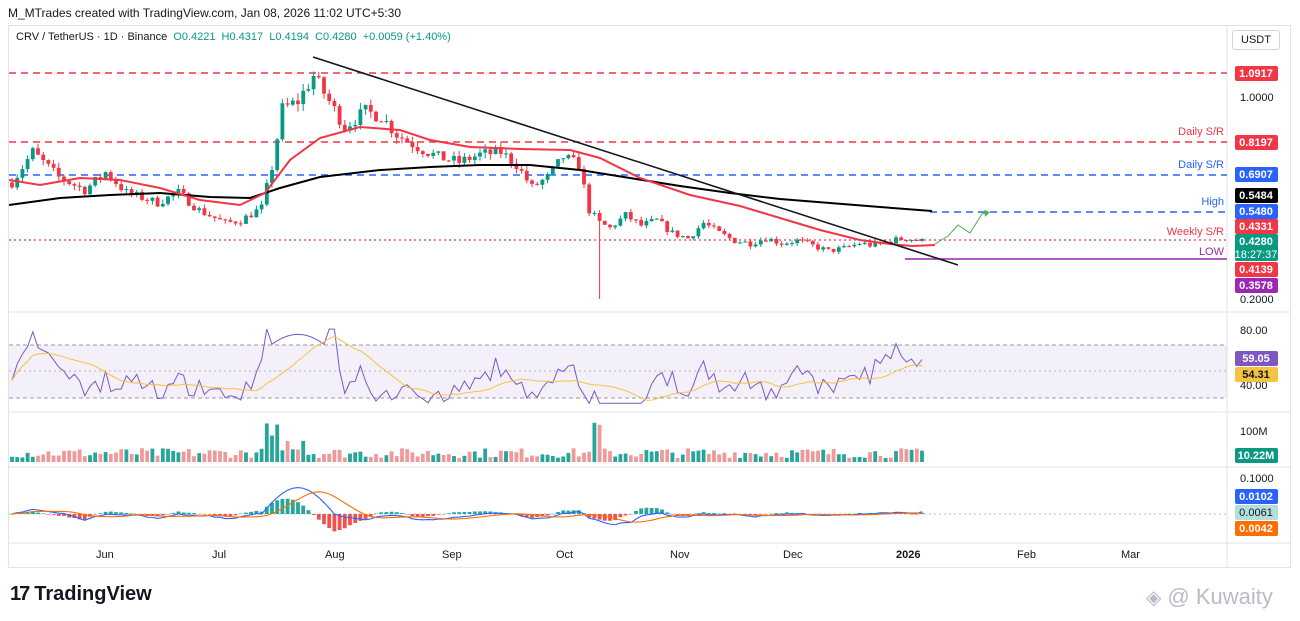 The image size is (1300, 621). I want to click on indicator-badges: 59.05 54.31 10.22M 0.0102 0.0061 0.0042, so click(1256, 443).